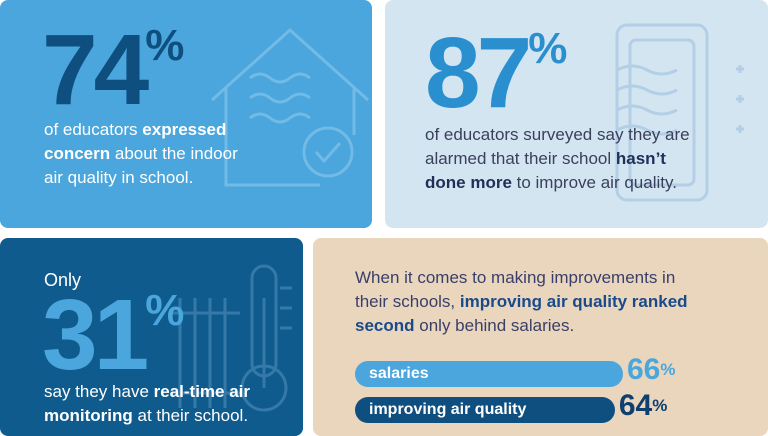 This screenshot has width=768, height=436. What do you see at coordinates (520, 158) in the screenshot?
I see `text: alarmed that their school` at bounding box center [520, 158].